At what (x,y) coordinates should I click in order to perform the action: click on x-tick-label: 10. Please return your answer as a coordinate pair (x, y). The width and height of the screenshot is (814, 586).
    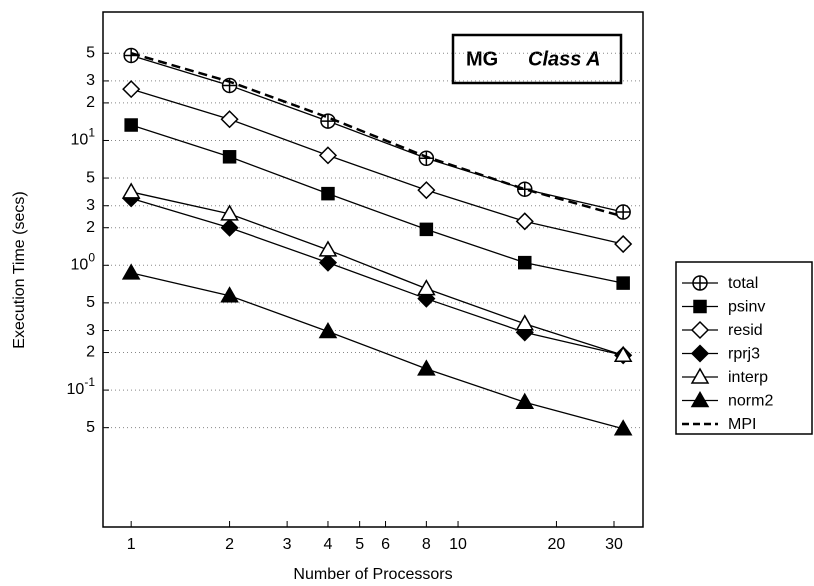
    Looking at the image, I should click on (458, 544).